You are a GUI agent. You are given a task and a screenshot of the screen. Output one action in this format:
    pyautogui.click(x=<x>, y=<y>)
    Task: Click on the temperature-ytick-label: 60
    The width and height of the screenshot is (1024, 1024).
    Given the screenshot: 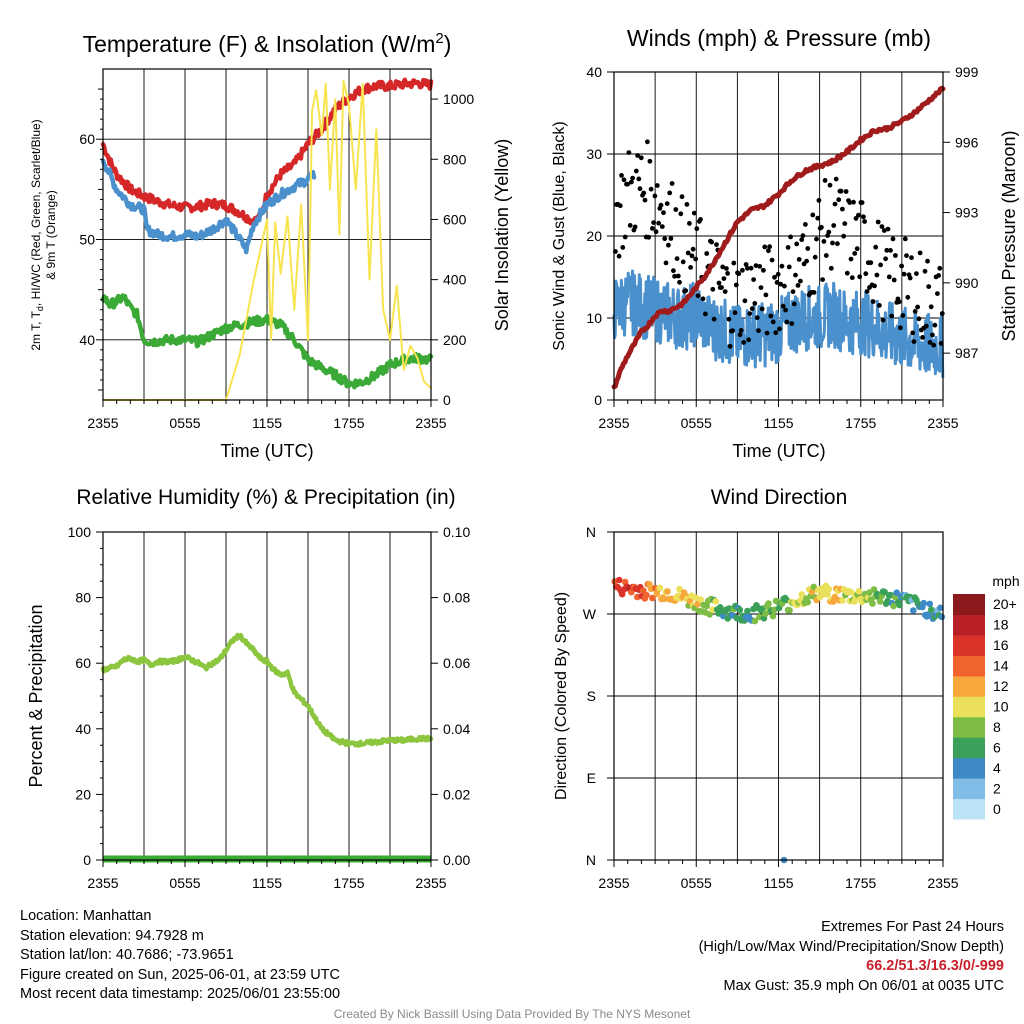 What is the action you would take?
    pyautogui.click(x=87, y=139)
    